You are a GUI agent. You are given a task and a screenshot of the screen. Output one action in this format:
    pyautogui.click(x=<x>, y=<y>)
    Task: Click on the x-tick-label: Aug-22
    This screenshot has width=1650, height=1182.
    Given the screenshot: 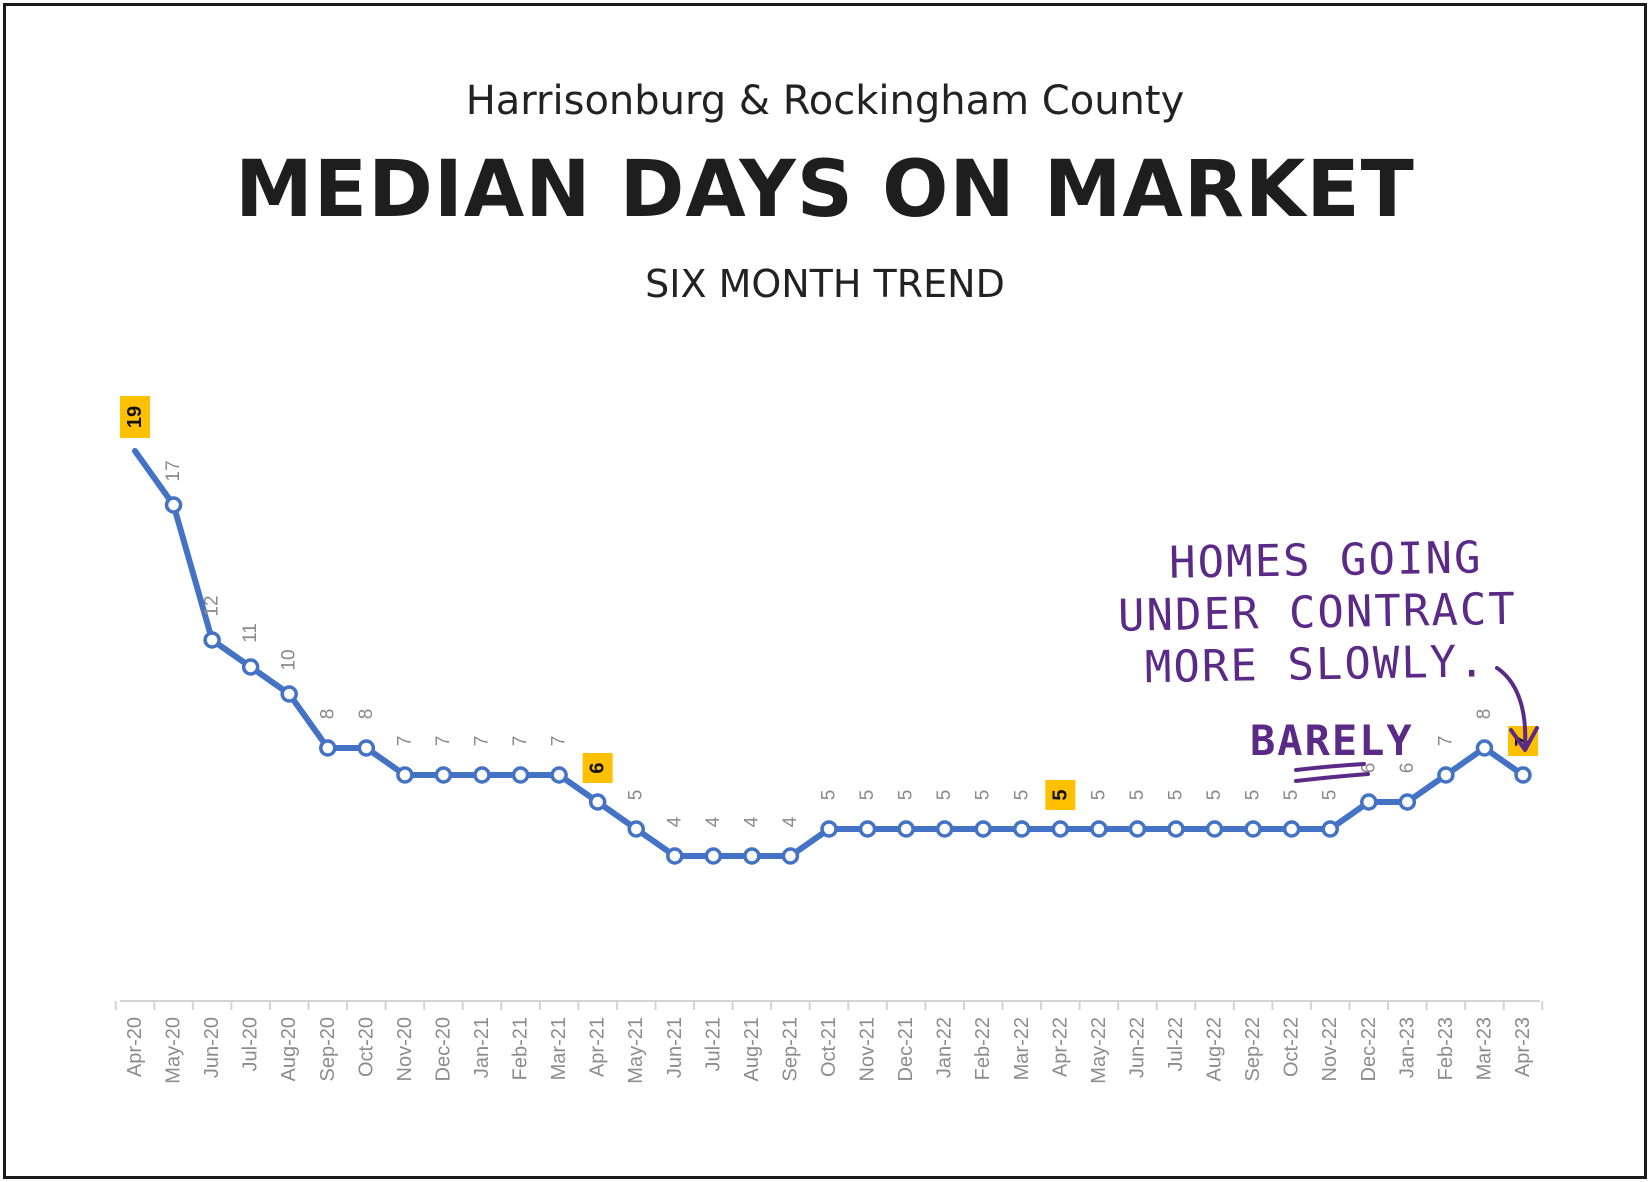 What is the action you would take?
    pyautogui.click(x=1215, y=1049)
    